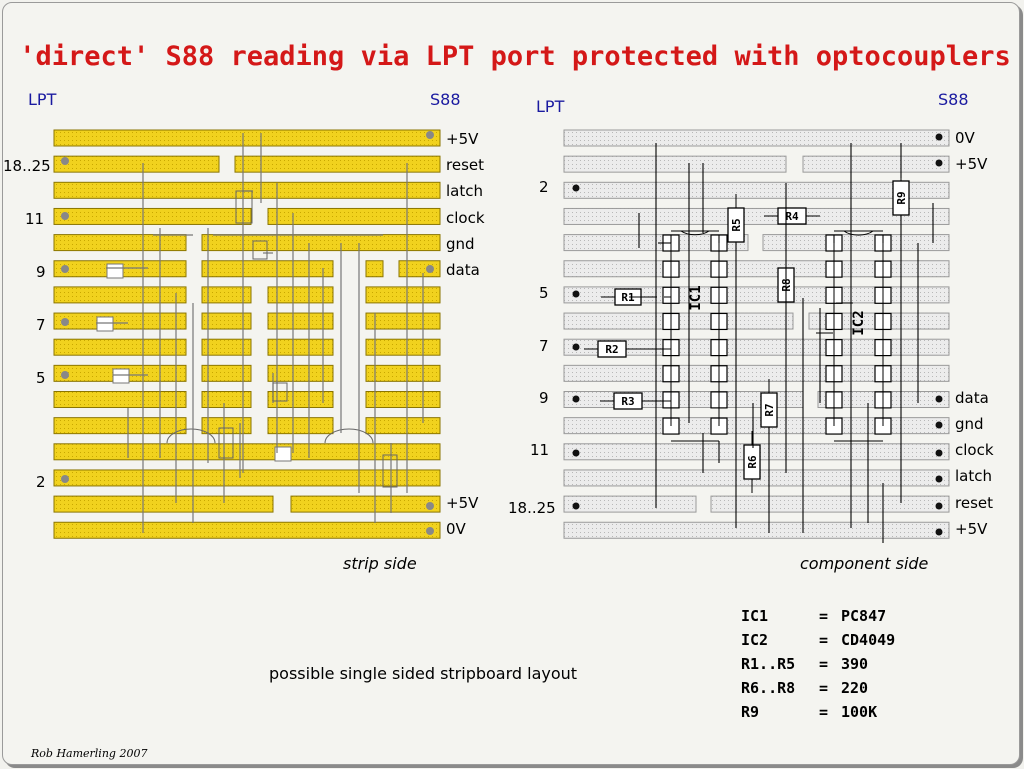 The height and width of the screenshot is (769, 1024). What do you see at coordinates (768, 664) in the screenshot?
I see `part-ref: R1..R5` at bounding box center [768, 664].